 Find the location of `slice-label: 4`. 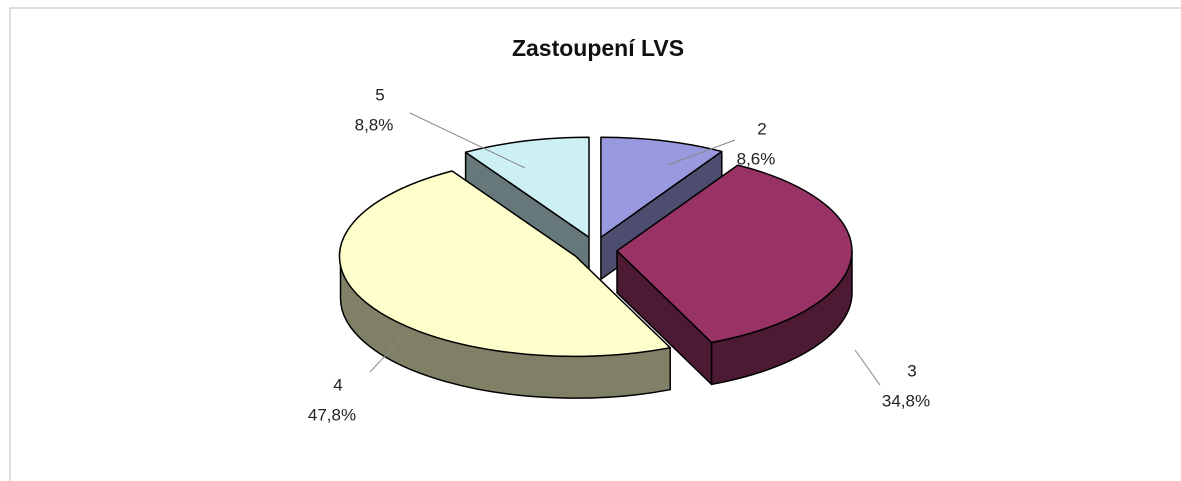

slice-label: 4 is located at coordinates (337, 384).